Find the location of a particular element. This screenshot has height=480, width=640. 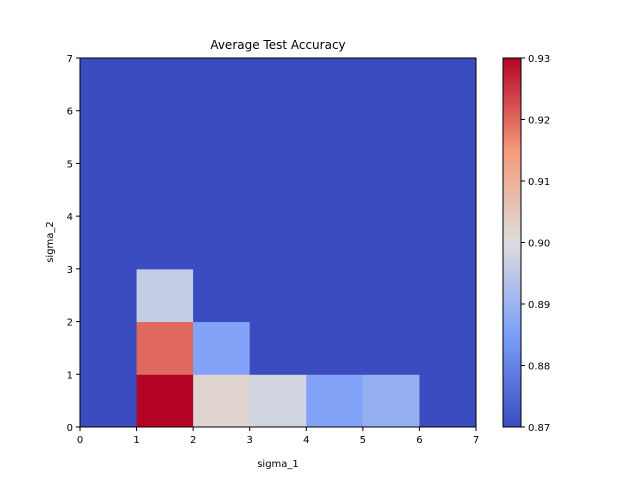

y-tick-label: 0 is located at coordinates (70, 428).